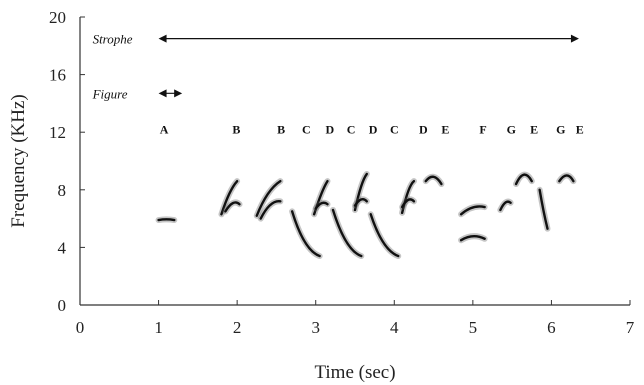 The height and width of the screenshot is (385, 644). What do you see at coordinates (62, 305) in the screenshot?
I see `y-tick-label: 0` at bounding box center [62, 305].